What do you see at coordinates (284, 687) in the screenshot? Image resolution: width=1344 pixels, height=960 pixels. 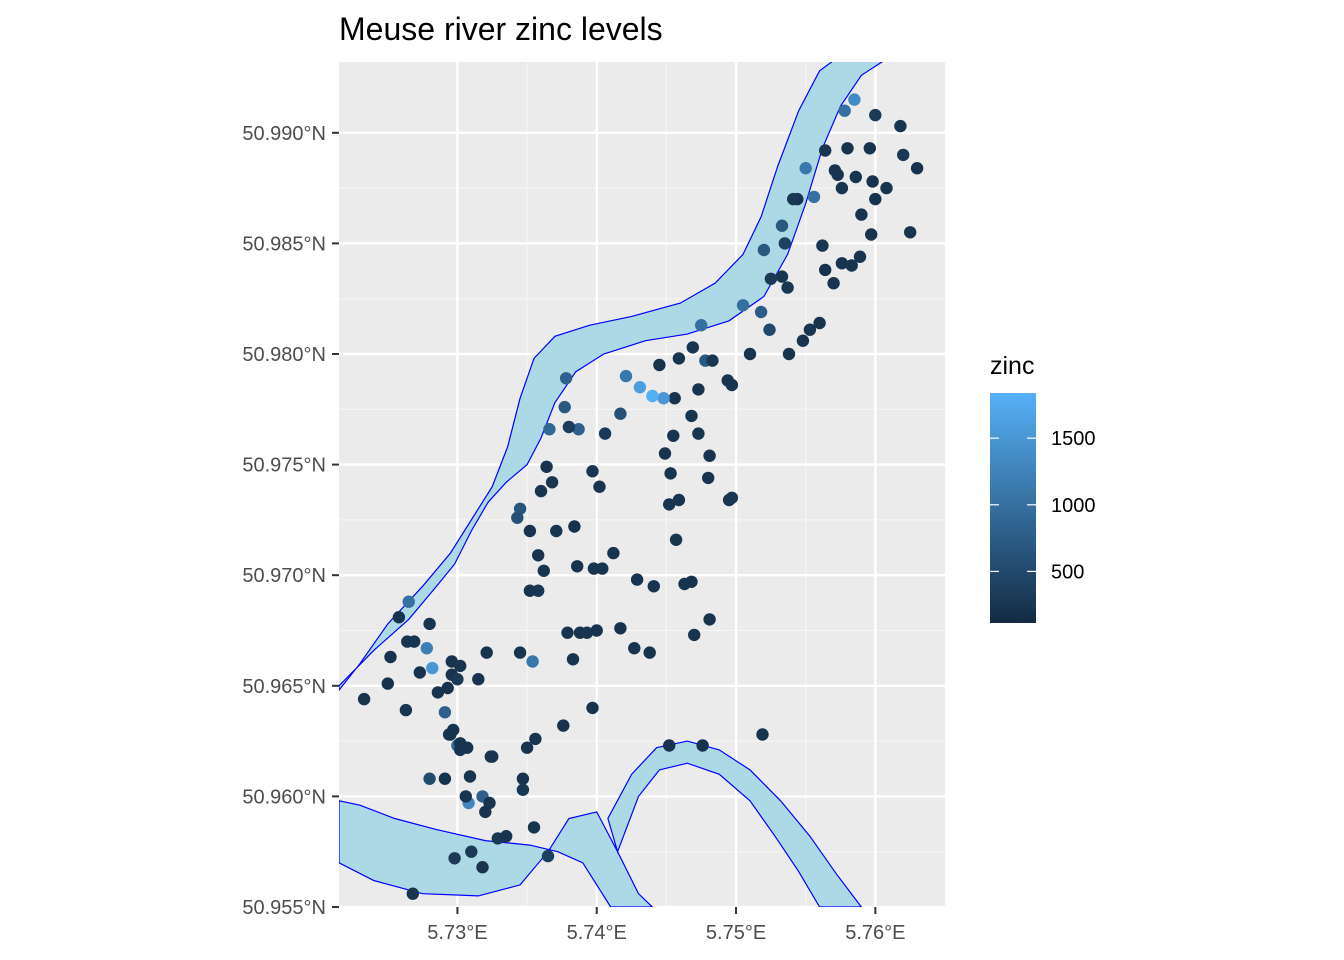 I see `y-tick-label: 50.965°N` at bounding box center [284, 687].